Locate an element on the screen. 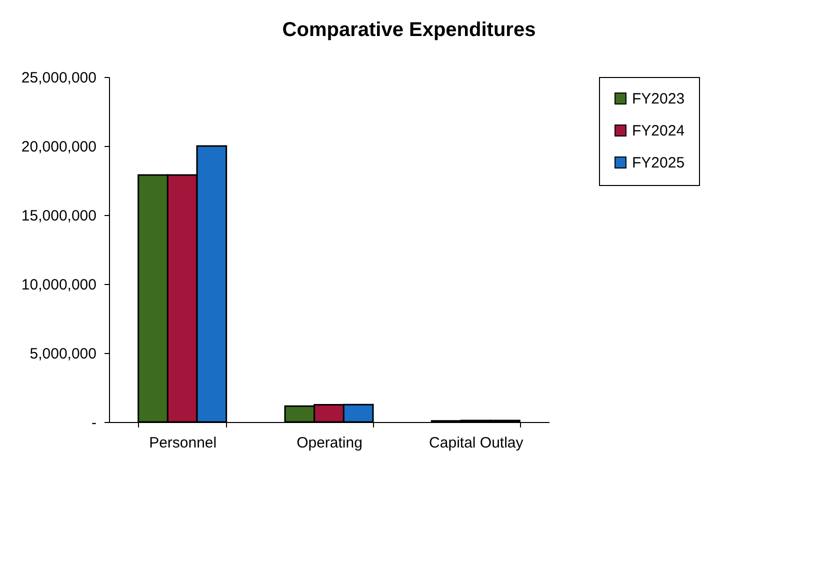 This screenshot has width=822, height=567. y-tick-label: - is located at coordinates (94, 423).